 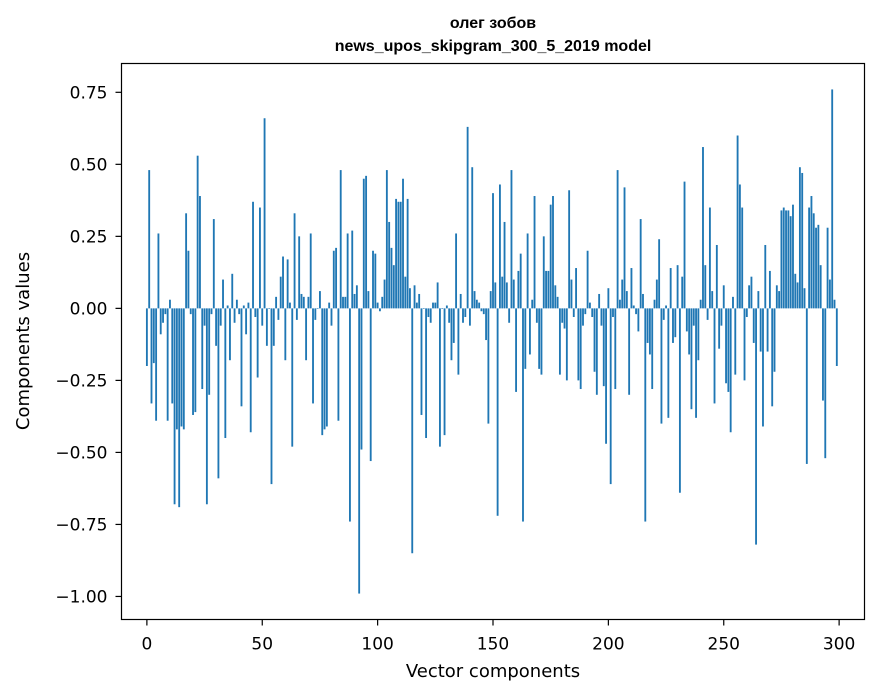 What do you see at coordinates (146, 645) in the screenshot?
I see `x-tick-label: 0` at bounding box center [146, 645].